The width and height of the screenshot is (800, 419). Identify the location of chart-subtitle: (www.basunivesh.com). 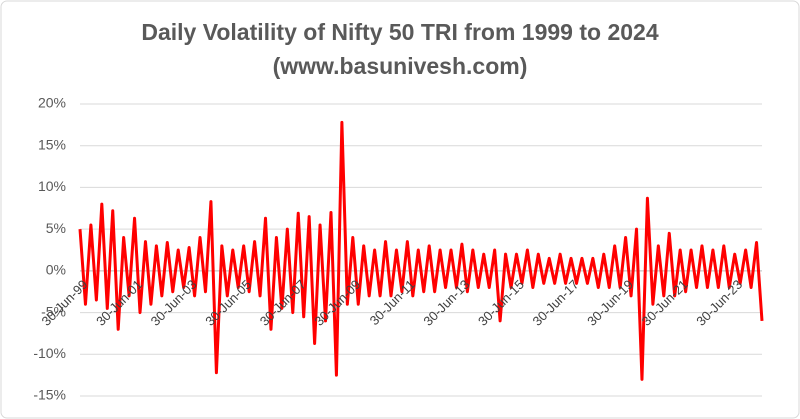
(400, 66).